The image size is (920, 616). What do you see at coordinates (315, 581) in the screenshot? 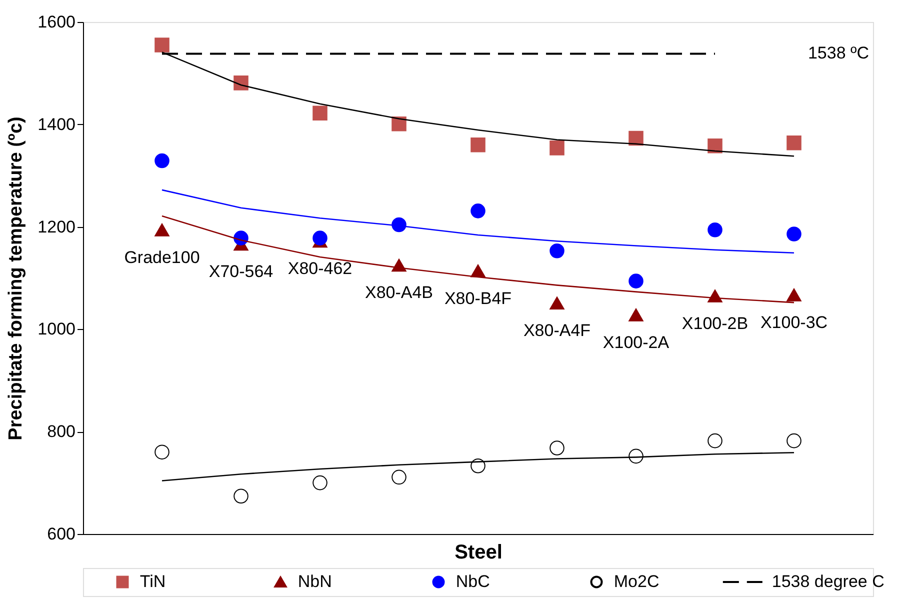
I see `legend-label: NbN` at bounding box center [315, 581].